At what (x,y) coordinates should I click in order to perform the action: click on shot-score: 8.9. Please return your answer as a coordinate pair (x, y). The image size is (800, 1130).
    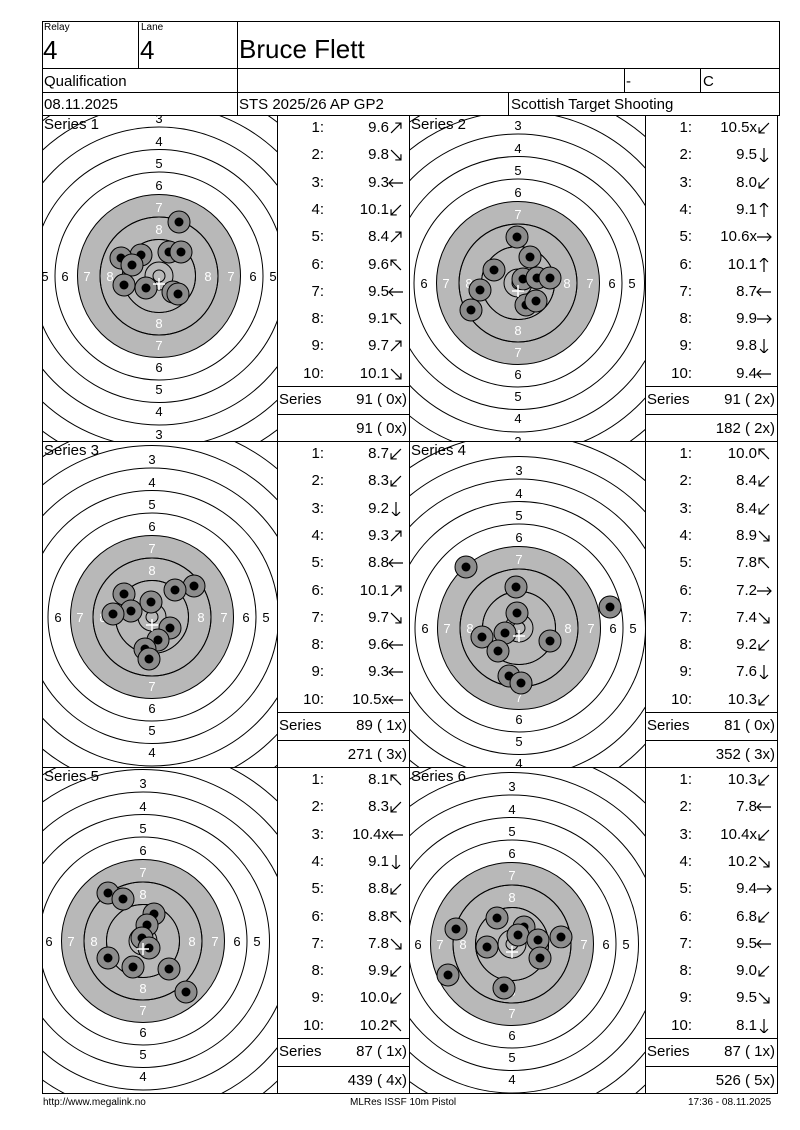
    Looking at the image, I should click on (746, 535).